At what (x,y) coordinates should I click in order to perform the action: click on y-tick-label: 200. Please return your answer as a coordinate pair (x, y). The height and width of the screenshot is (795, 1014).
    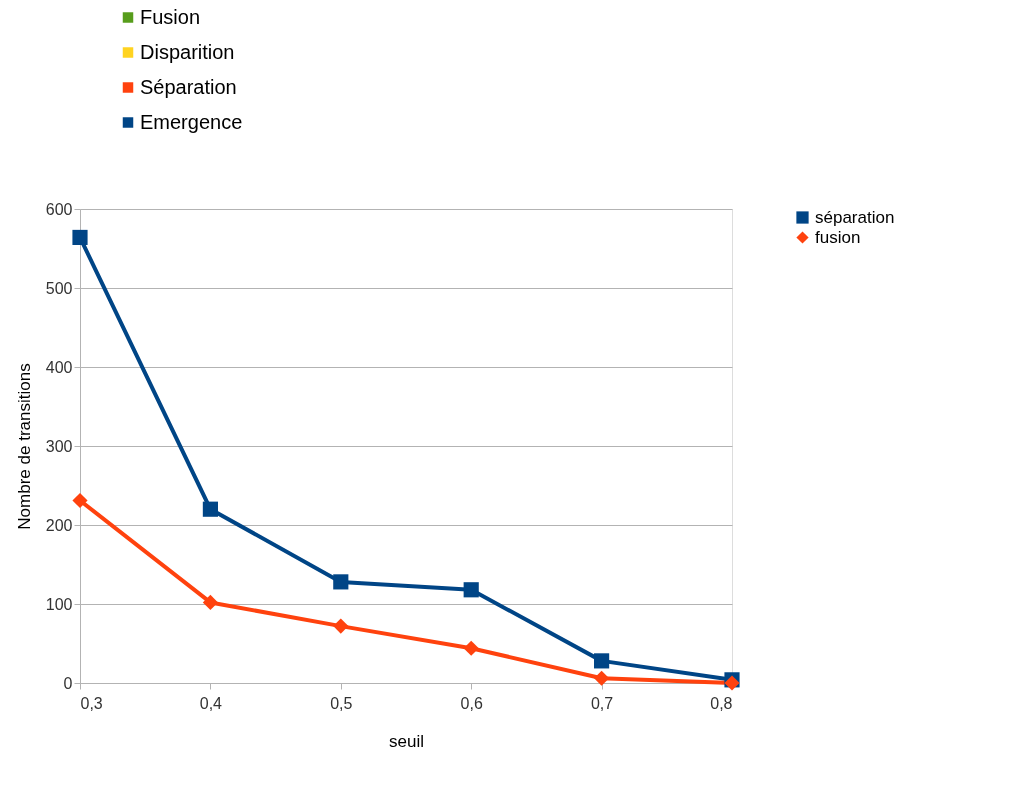
    Looking at the image, I should click on (59, 525).